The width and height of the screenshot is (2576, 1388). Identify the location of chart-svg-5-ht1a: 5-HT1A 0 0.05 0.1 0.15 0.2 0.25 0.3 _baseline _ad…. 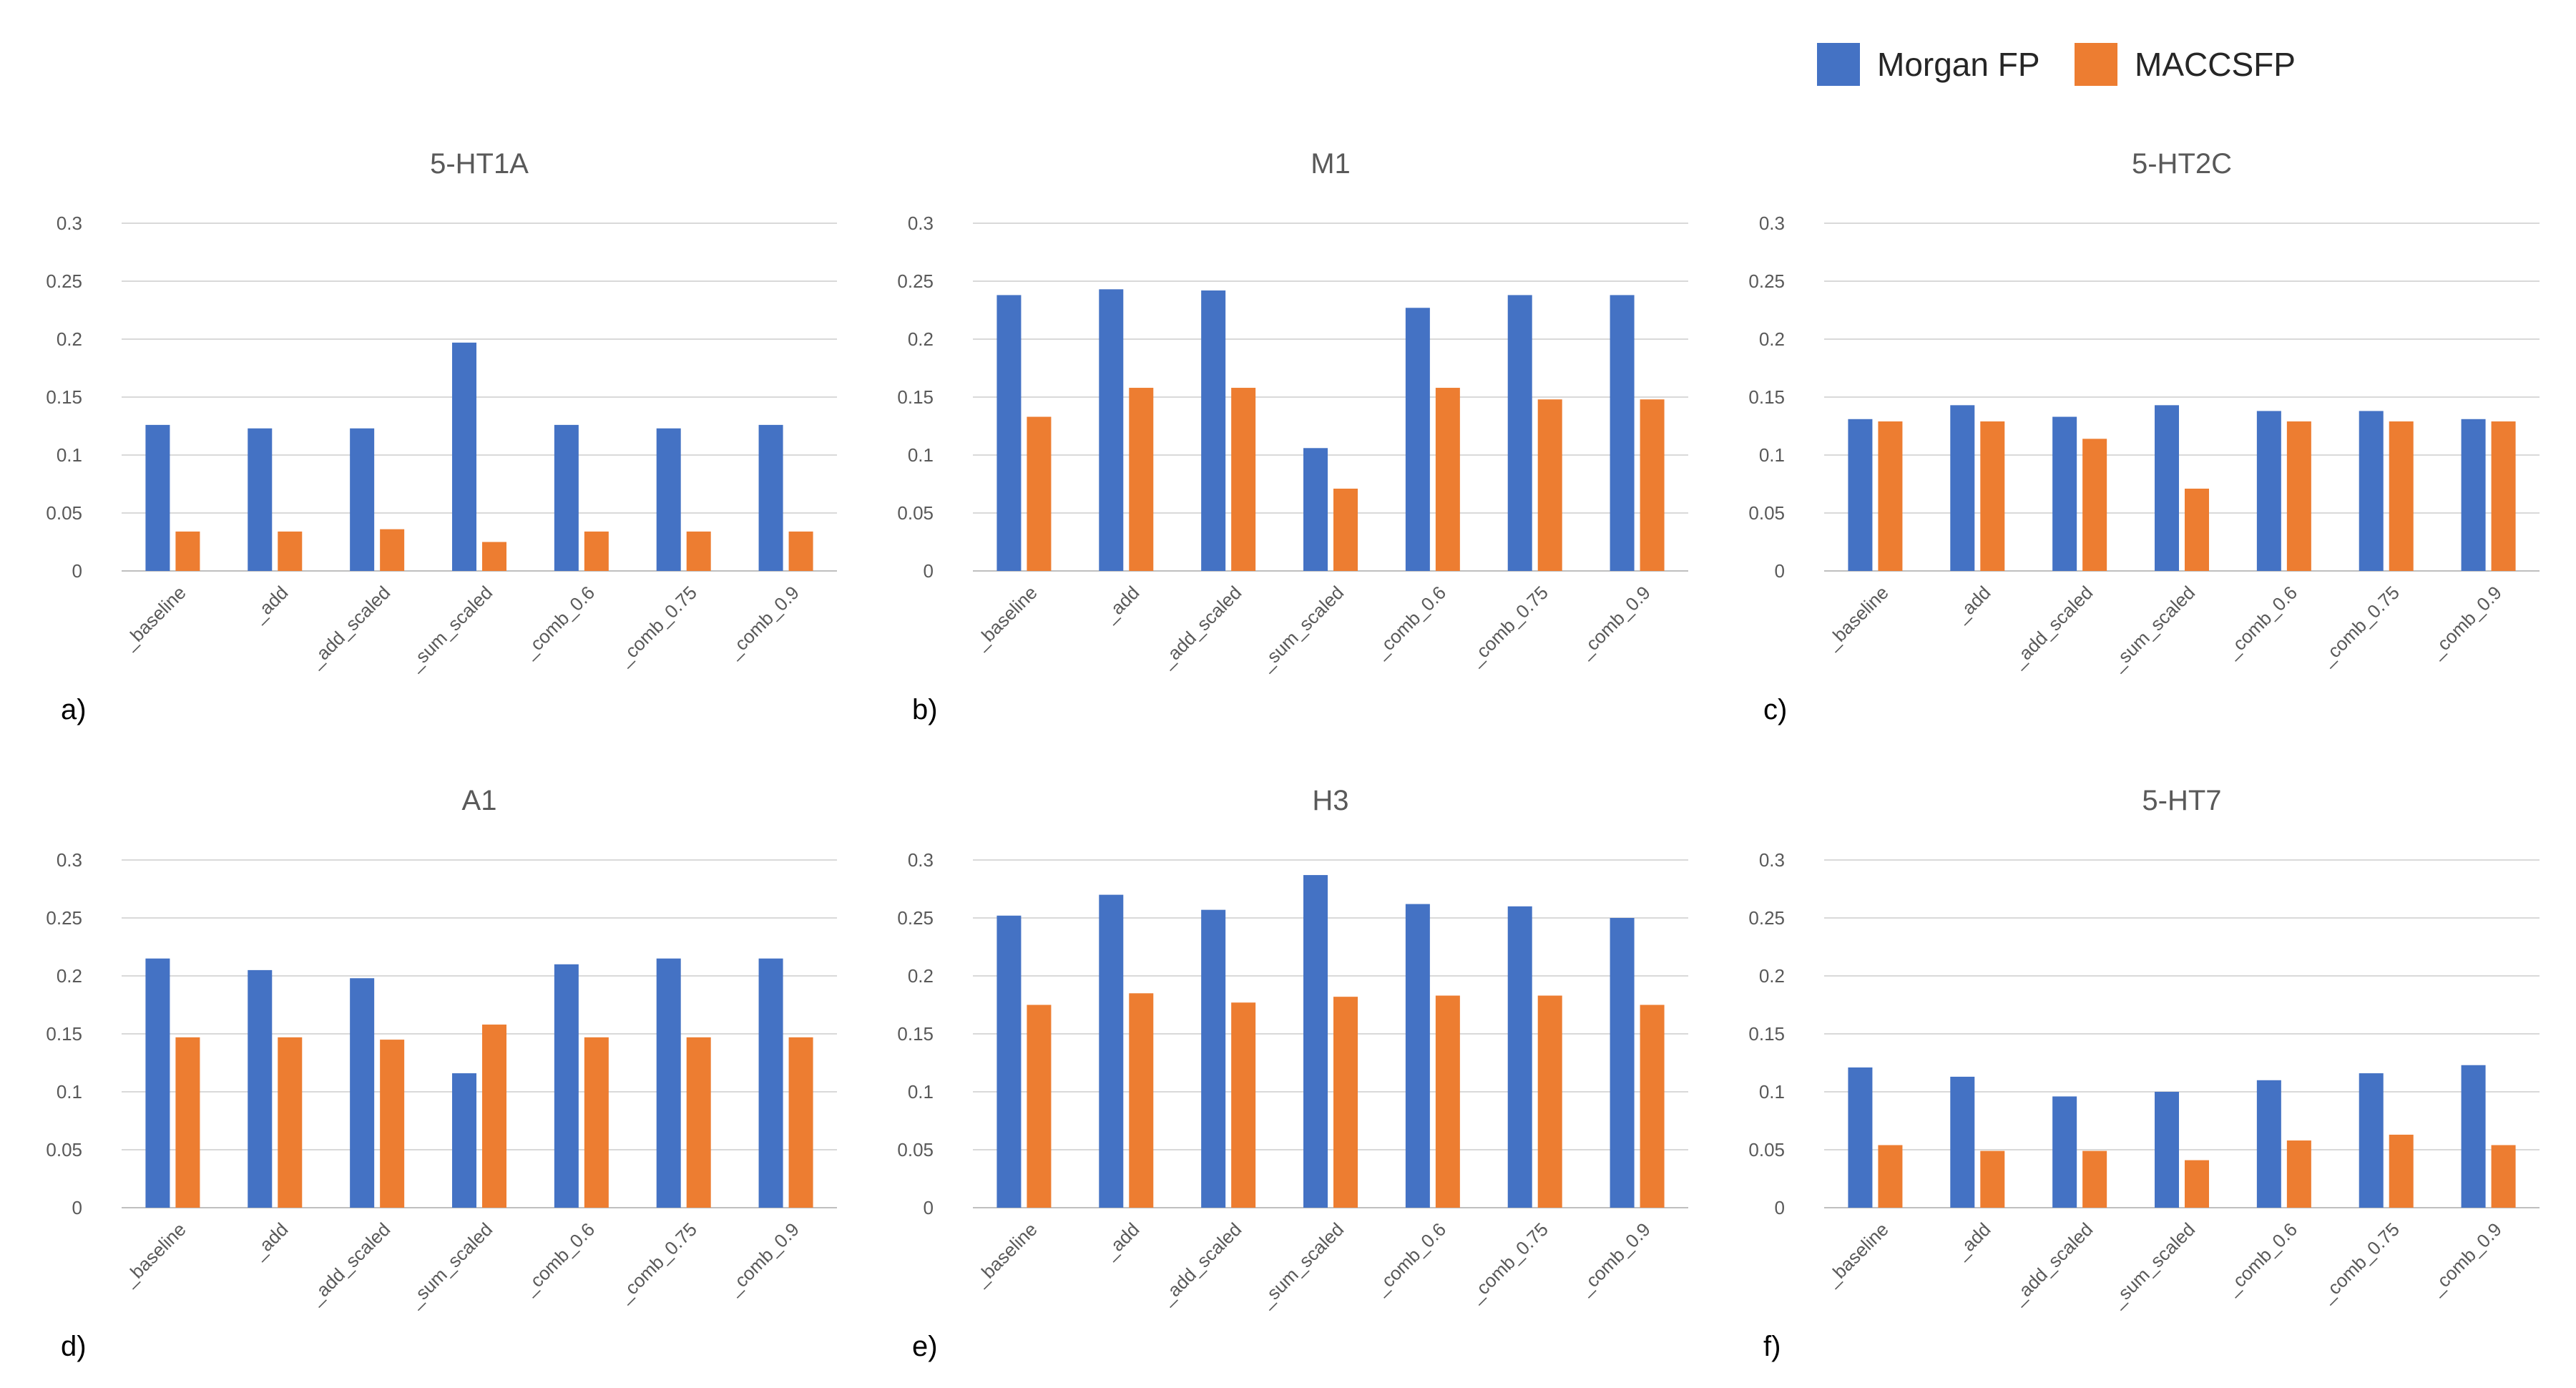
(442, 412).